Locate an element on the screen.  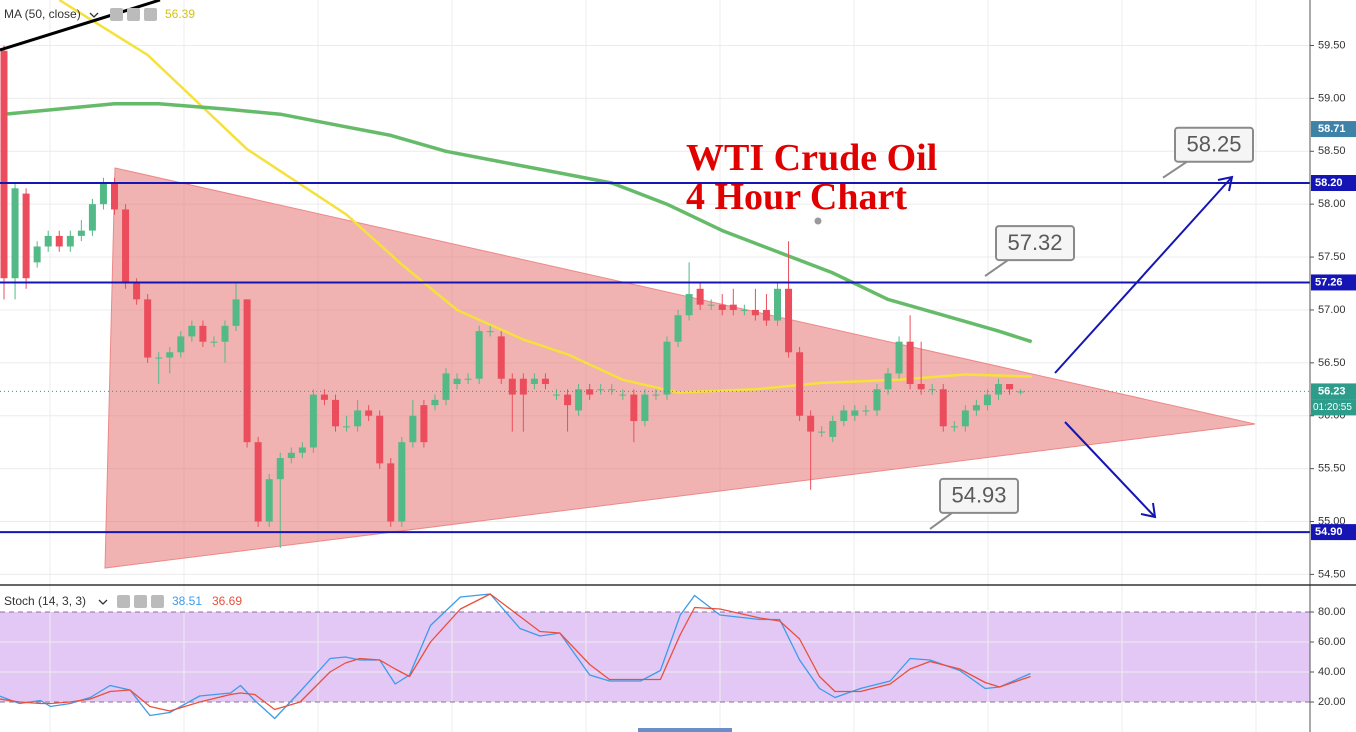
time-highlight is located at coordinates (685, 730).